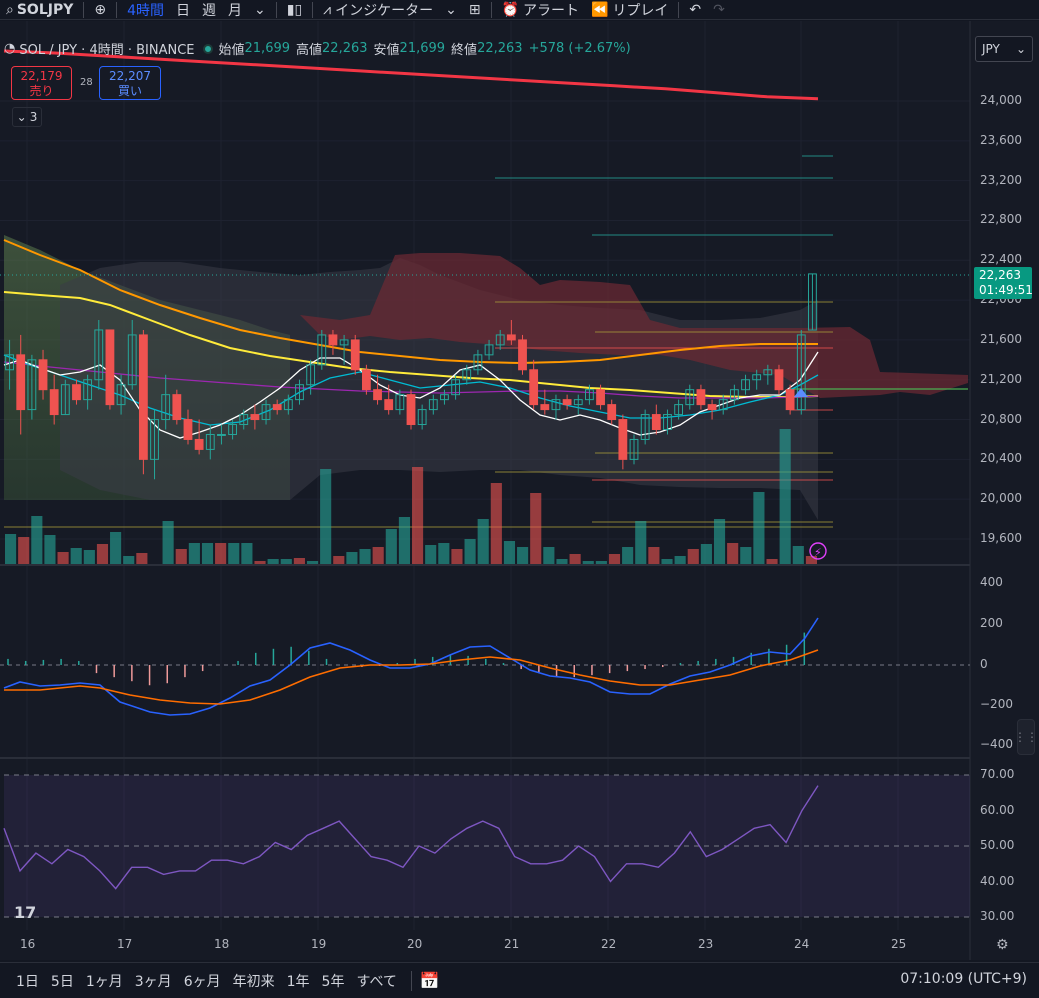 Image resolution: width=1039 pixels, height=998 pixels. What do you see at coordinates (62, 981) in the screenshot?
I see `range-button: 5日` at bounding box center [62, 981].